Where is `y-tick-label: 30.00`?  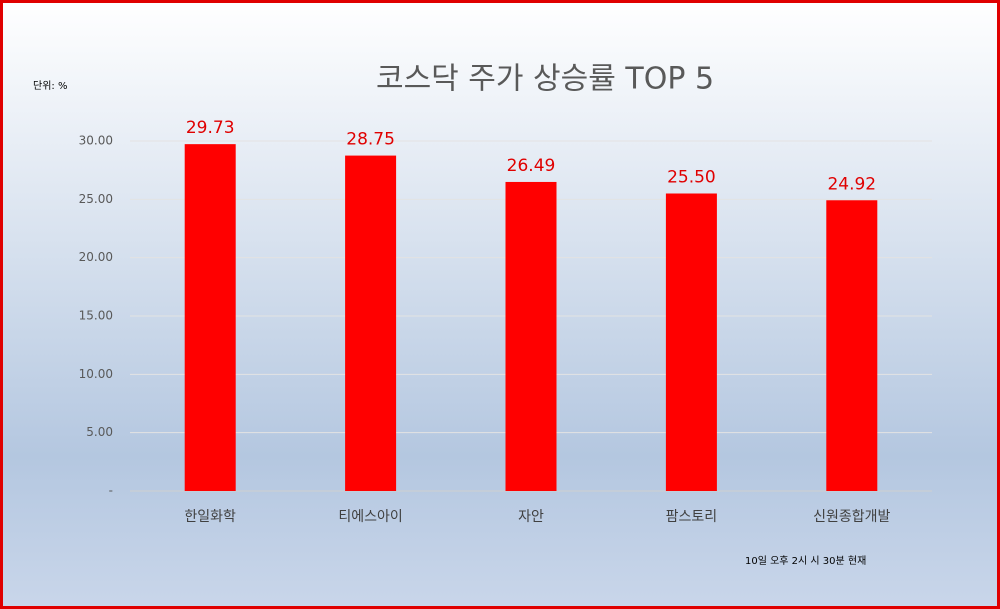
y-tick-label: 30.00 is located at coordinates (96, 141).